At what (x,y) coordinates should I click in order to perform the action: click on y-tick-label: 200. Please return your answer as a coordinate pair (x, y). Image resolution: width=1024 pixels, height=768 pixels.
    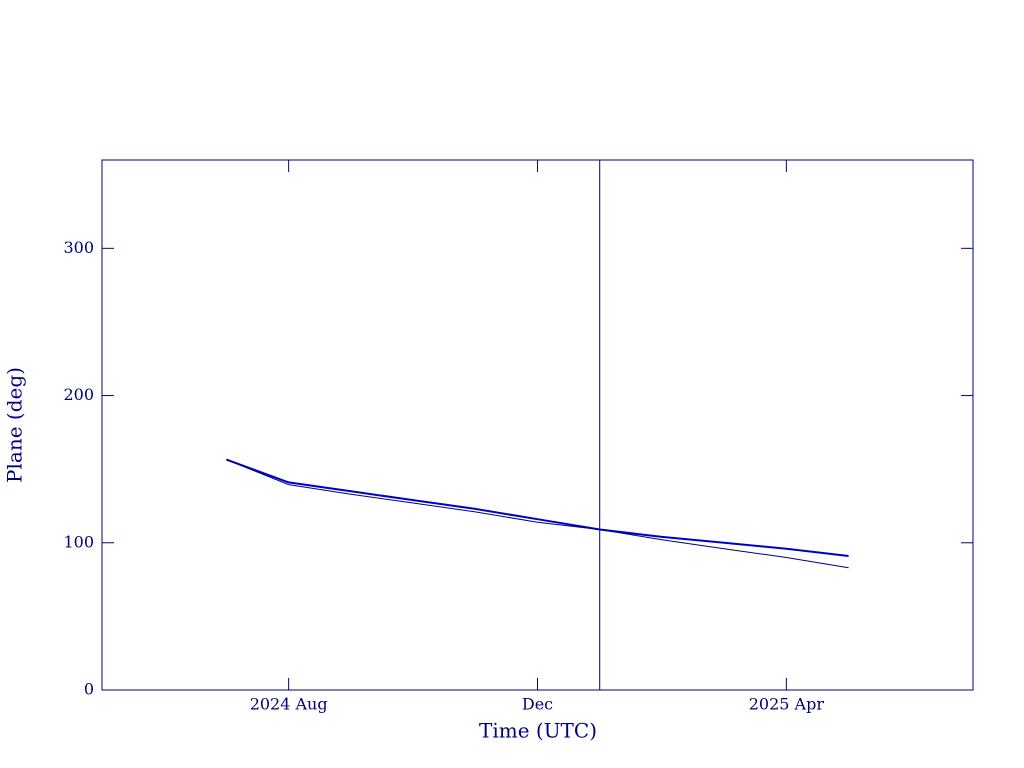
    Looking at the image, I should click on (78, 394).